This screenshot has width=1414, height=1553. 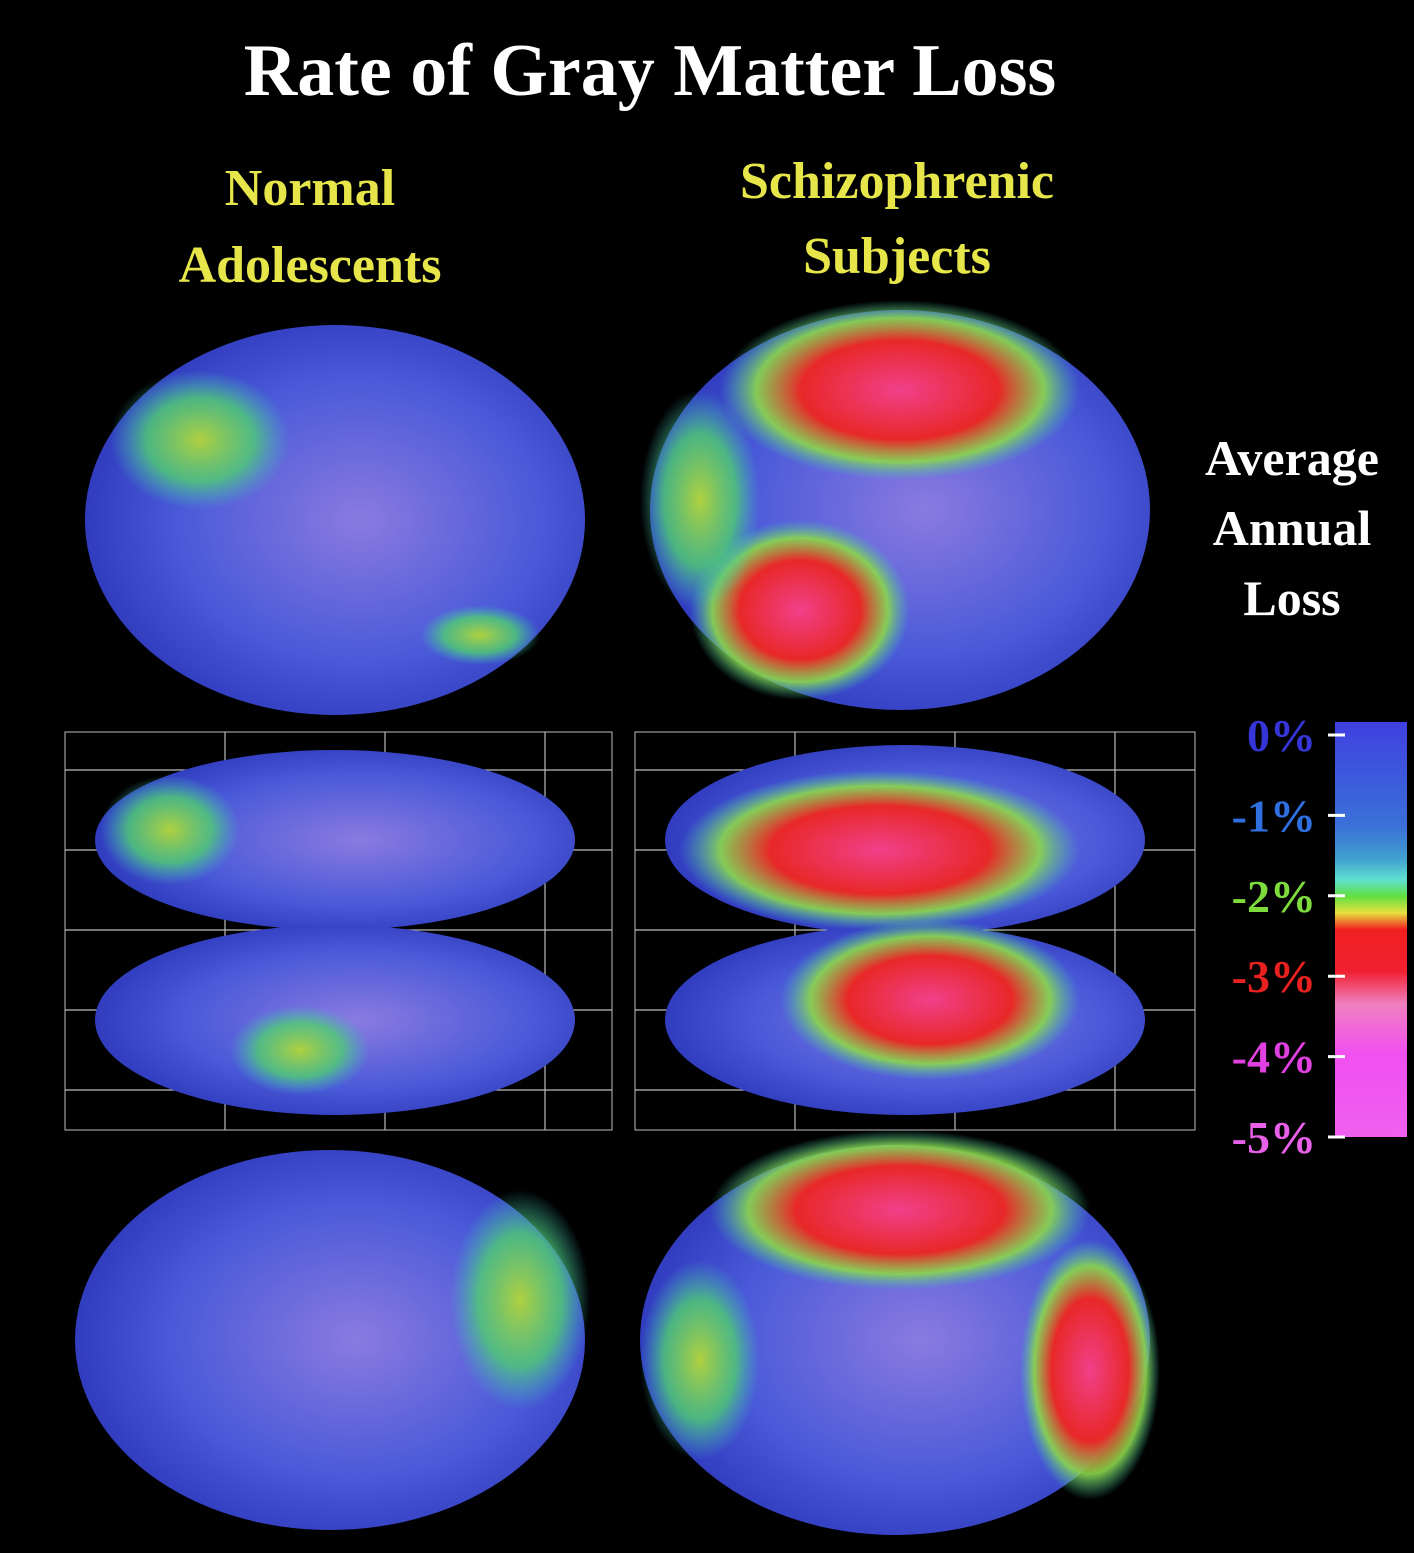 What do you see at coordinates (1274, 815) in the screenshot?
I see `color-bar-label: -1%` at bounding box center [1274, 815].